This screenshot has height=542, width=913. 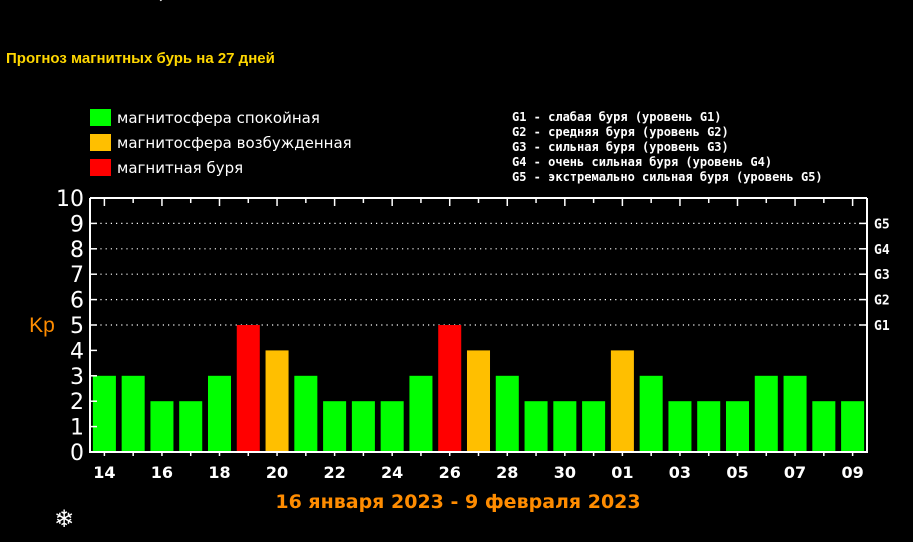 What do you see at coordinates (882, 224) in the screenshot?
I see `level-label: G5` at bounding box center [882, 224].